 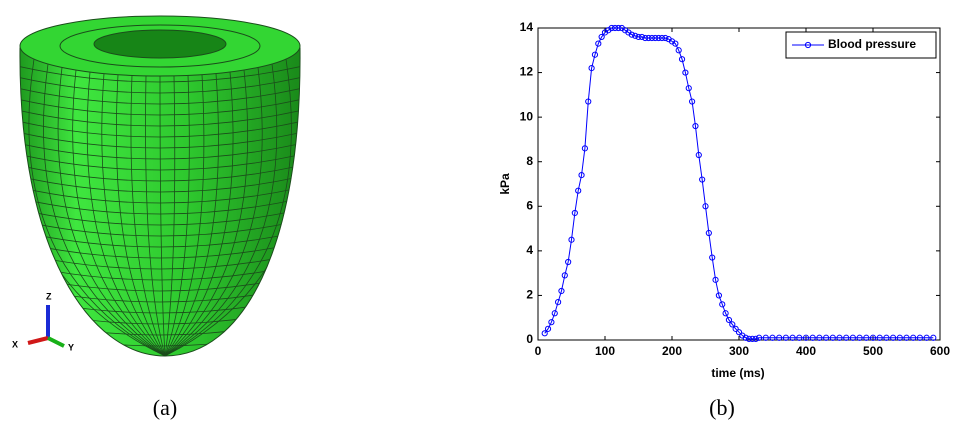 What do you see at coordinates (940, 351) in the screenshot?
I see `x-tick-label: 600` at bounding box center [940, 351].